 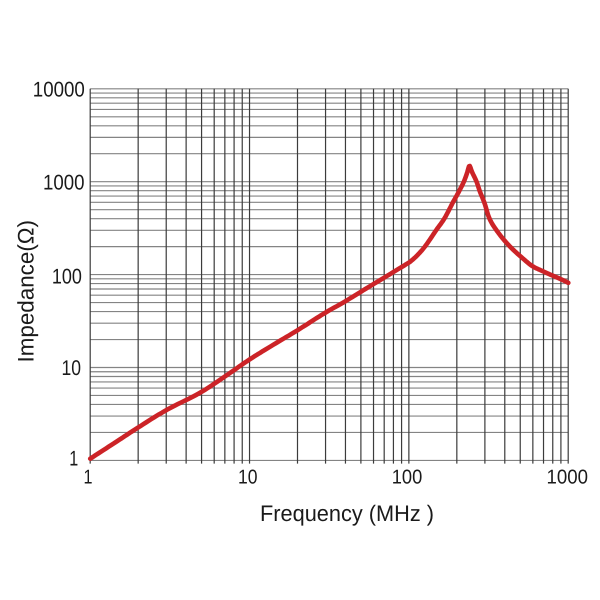 What do you see at coordinates (26, 291) in the screenshot?
I see `svg-text: Impedance(Ω)` at bounding box center [26, 291].